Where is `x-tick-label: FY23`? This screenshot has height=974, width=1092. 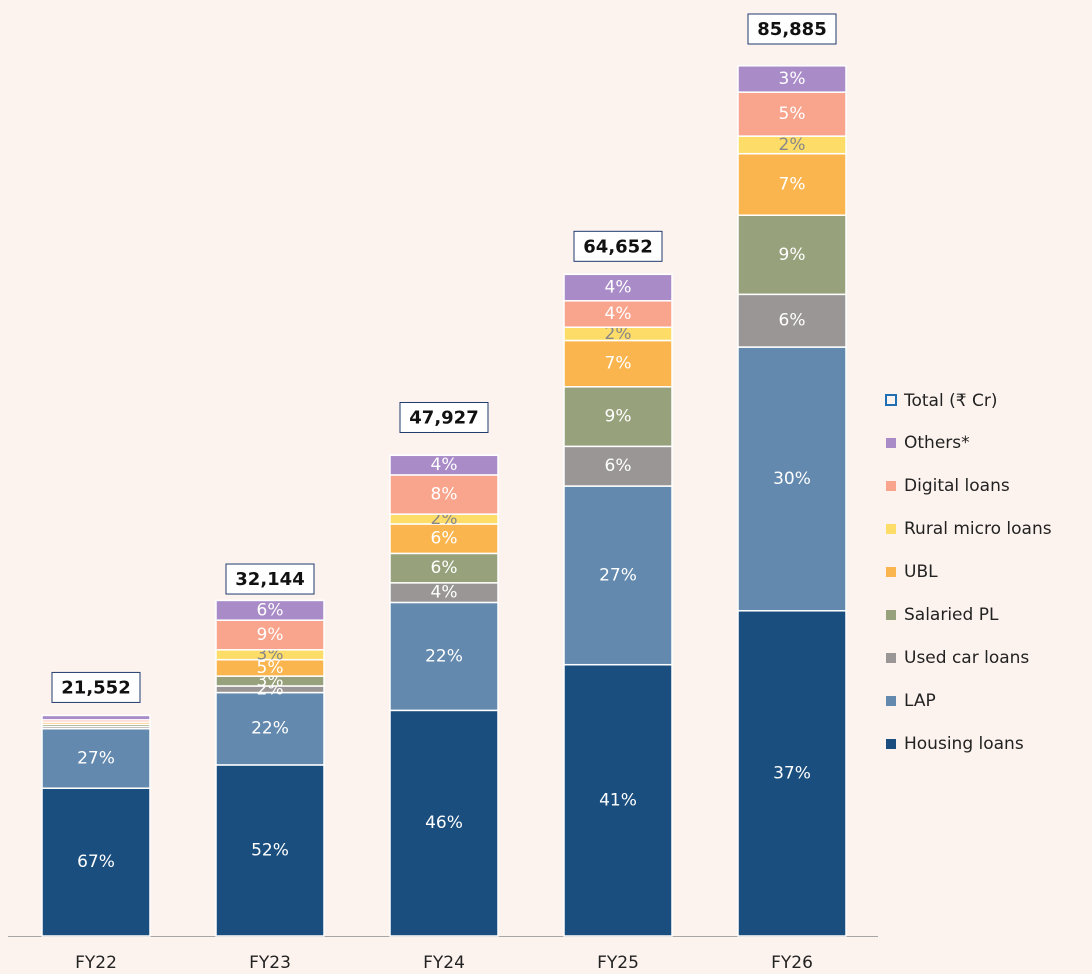 x-tick-label: FY23 is located at coordinates (270, 963).